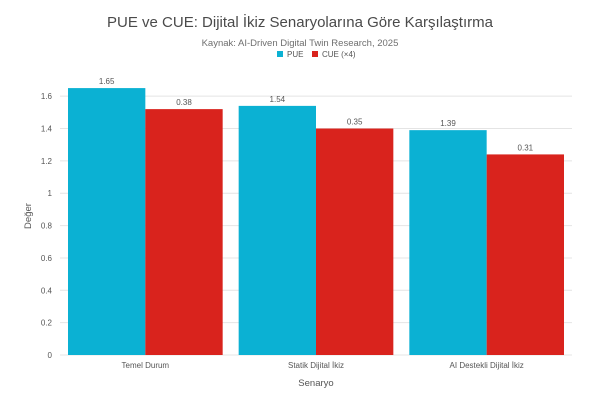 The height and width of the screenshot is (400, 600). What do you see at coordinates (146, 365) in the screenshot?
I see `x-tick-label: Temel Durum` at bounding box center [146, 365].